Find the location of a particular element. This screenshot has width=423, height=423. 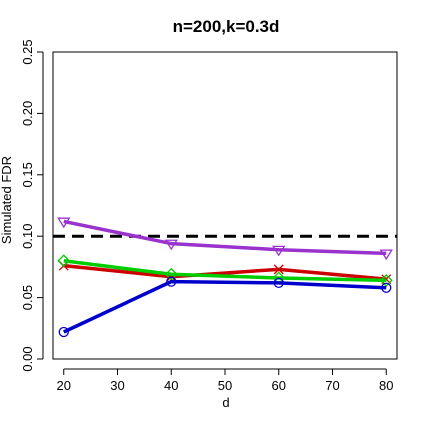

chart-title: n=200,k=0.3d is located at coordinates (226, 26).